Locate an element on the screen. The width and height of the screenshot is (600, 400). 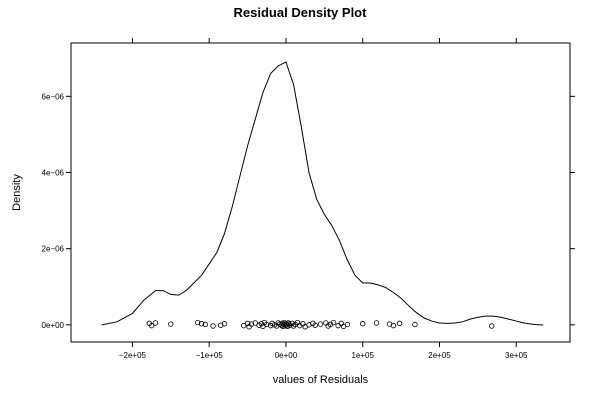
x-axis-top is located at coordinates (324, 40).